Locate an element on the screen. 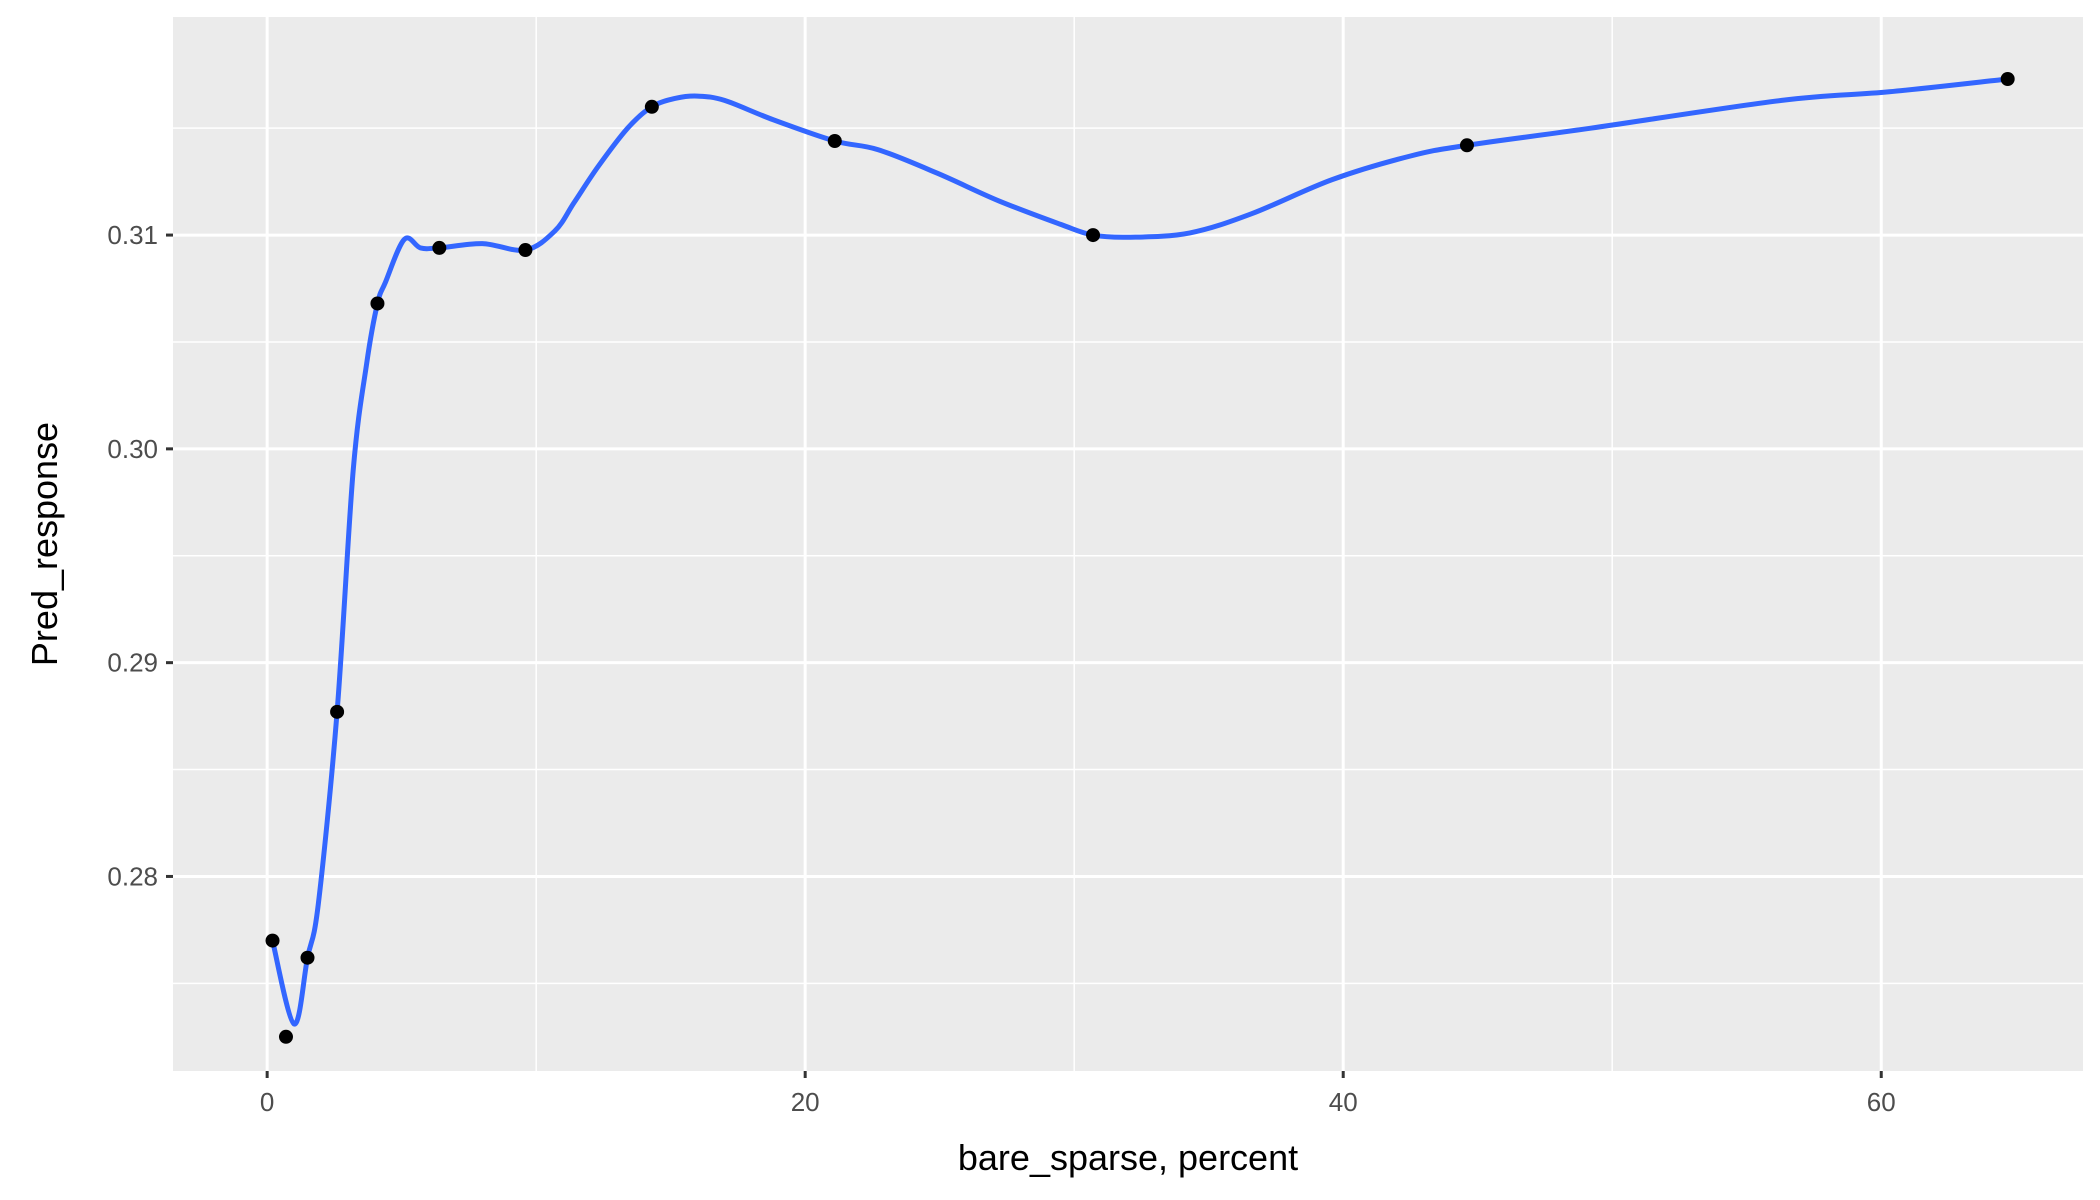 The height and width of the screenshot is (1200, 2100). x-axis-tick-labels: 0 20 40 60 is located at coordinates (1078, 1102).